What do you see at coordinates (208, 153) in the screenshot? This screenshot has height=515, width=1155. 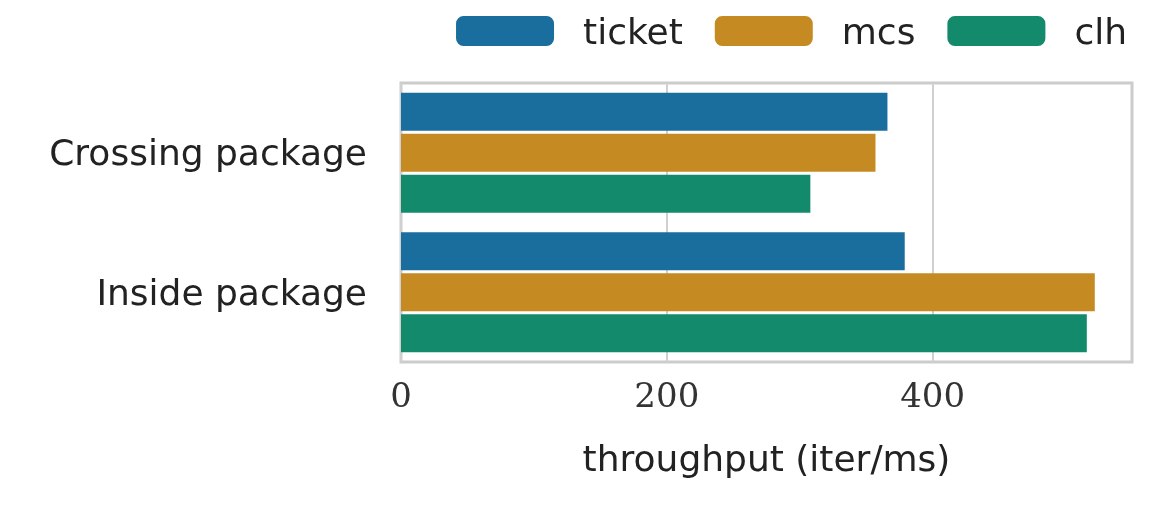 I see `y-tick-label: Crossing package` at bounding box center [208, 153].